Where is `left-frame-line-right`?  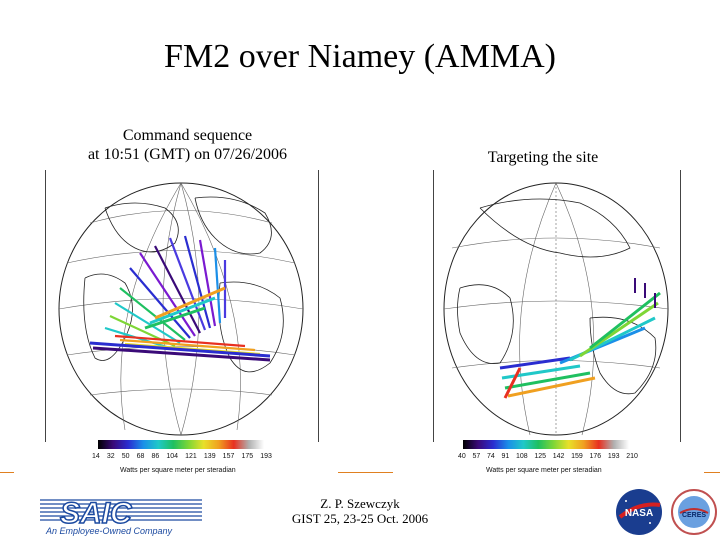
left-frame-line-right is located at coordinates (318, 306).